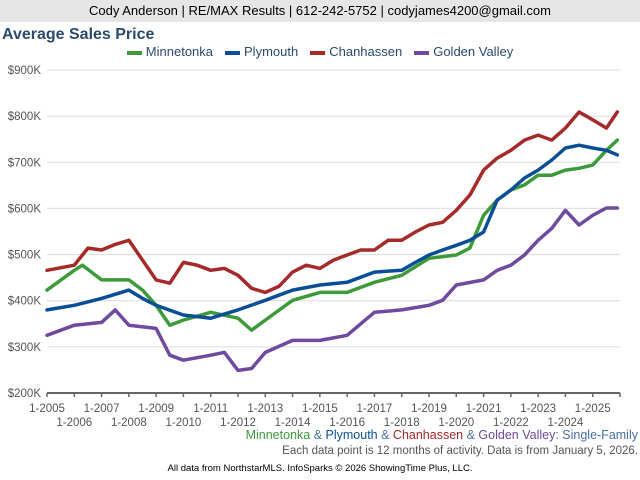 This screenshot has width=640, height=480. I want to click on legend-item: Minnetonka, so click(170, 51).